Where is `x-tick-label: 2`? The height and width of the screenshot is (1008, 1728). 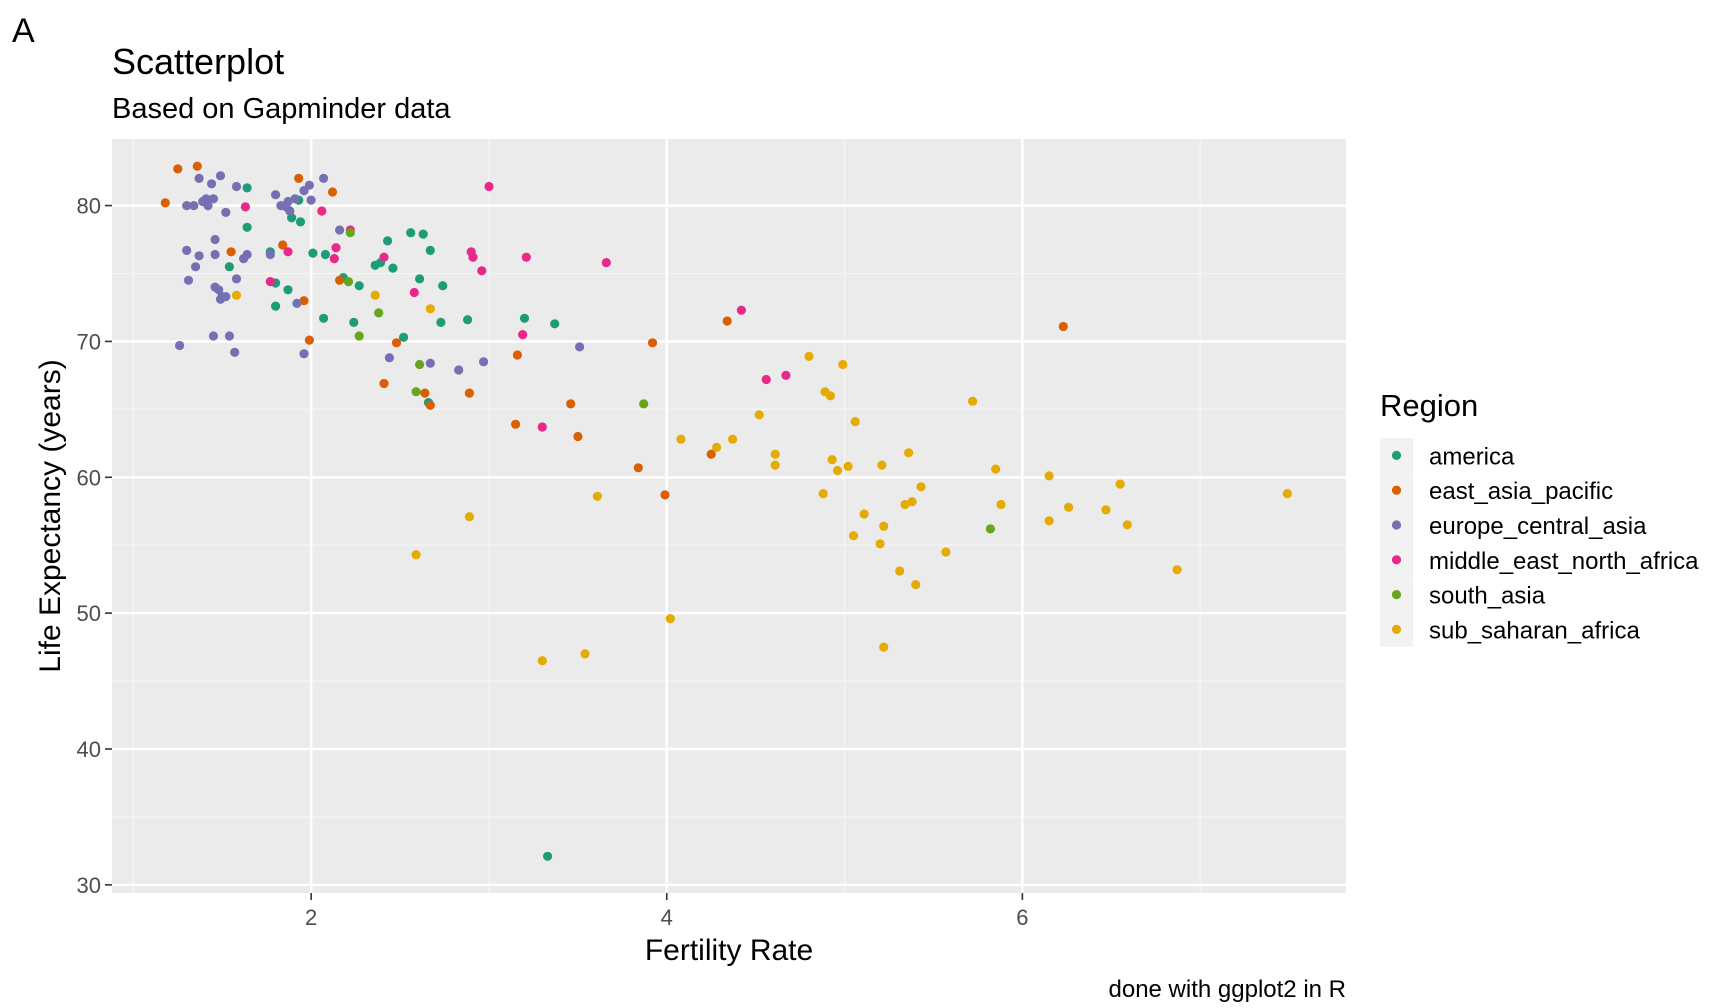 x-tick-label: 2 is located at coordinates (311, 917).